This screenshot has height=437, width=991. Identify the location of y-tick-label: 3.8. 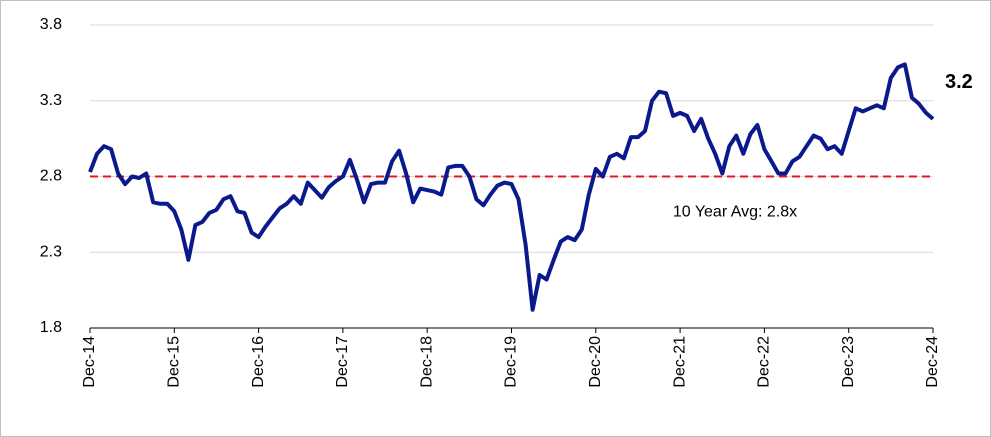
(51, 24).